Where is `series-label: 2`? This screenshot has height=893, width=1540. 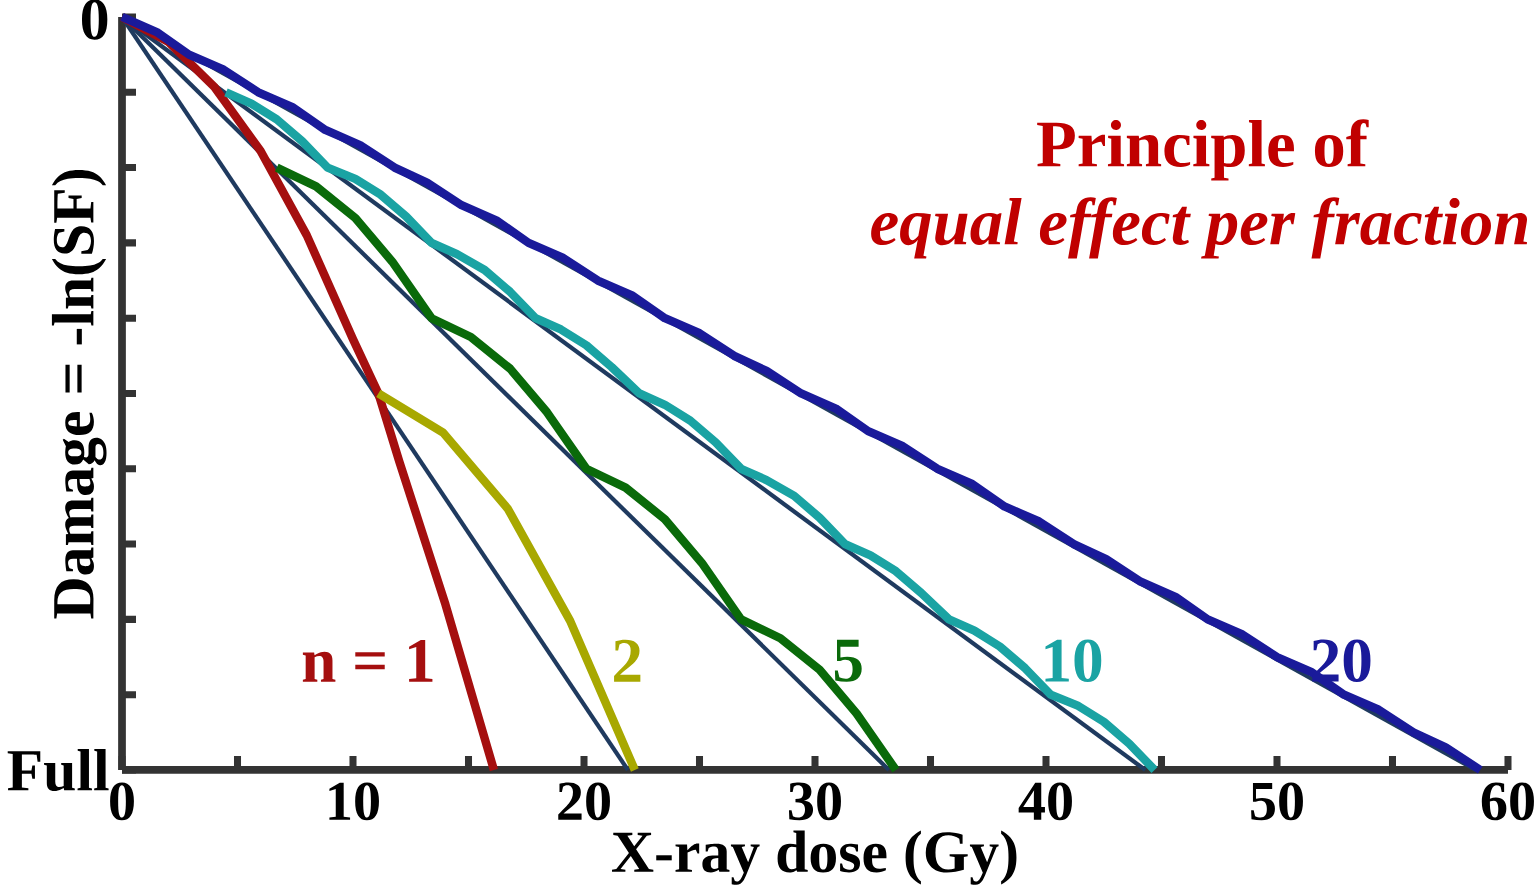 series-label: 2 is located at coordinates (627, 660).